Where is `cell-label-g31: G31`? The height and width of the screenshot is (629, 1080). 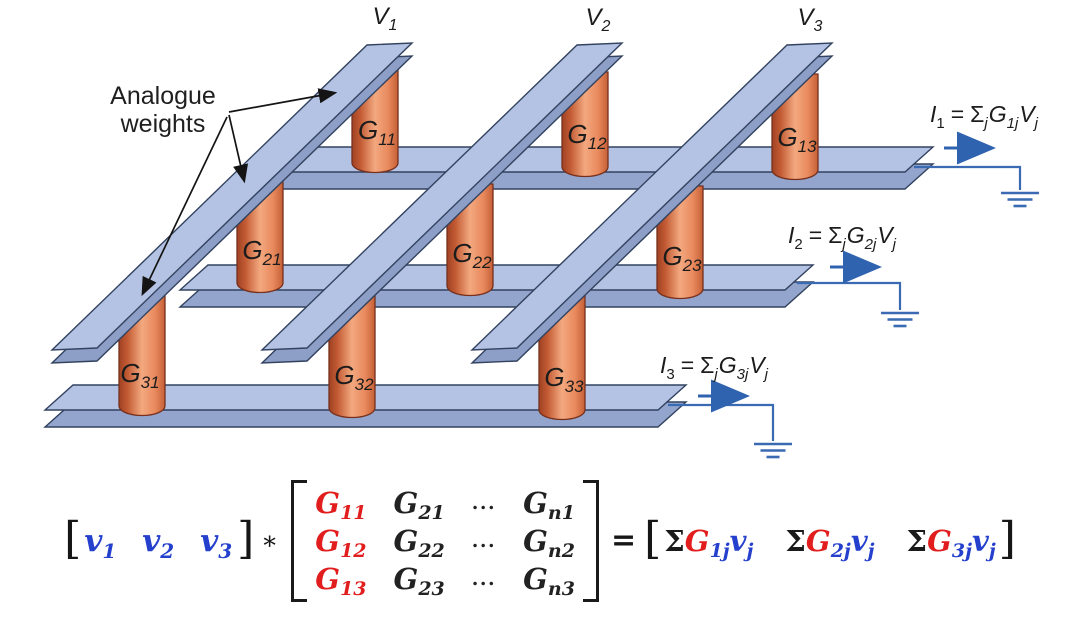
cell-label-g31: G31 is located at coordinates (139, 375).